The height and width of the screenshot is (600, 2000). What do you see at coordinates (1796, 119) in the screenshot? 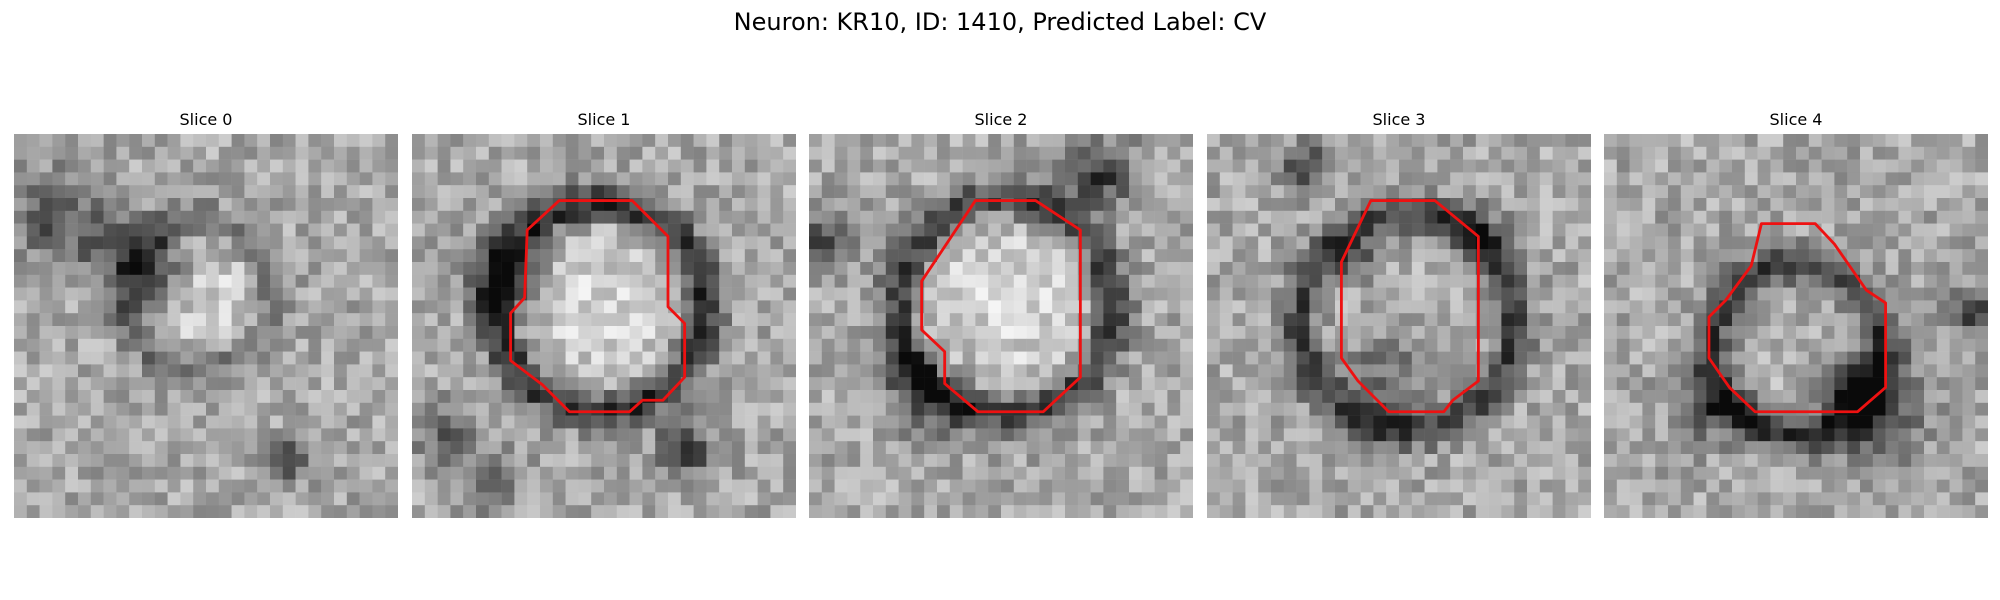
I see `slice-4-title: Slice 4` at bounding box center [1796, 119].